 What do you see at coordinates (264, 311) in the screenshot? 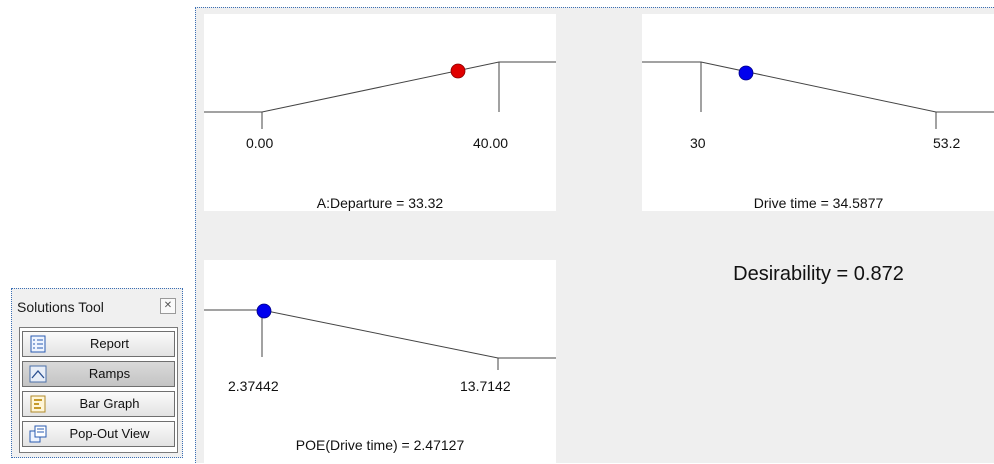
I see `poe-marker` at bounding box center [264, 311].